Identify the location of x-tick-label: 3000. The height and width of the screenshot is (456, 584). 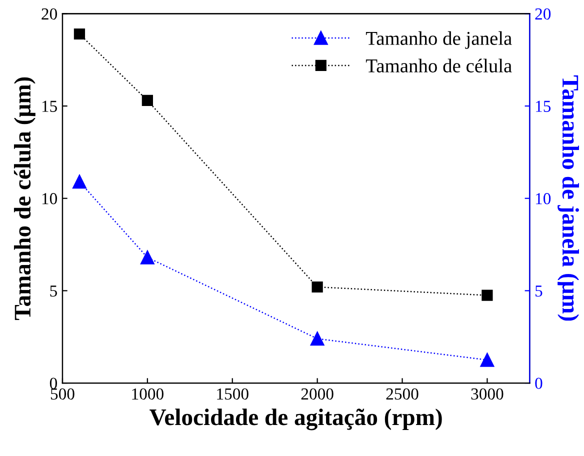
(487, 394).